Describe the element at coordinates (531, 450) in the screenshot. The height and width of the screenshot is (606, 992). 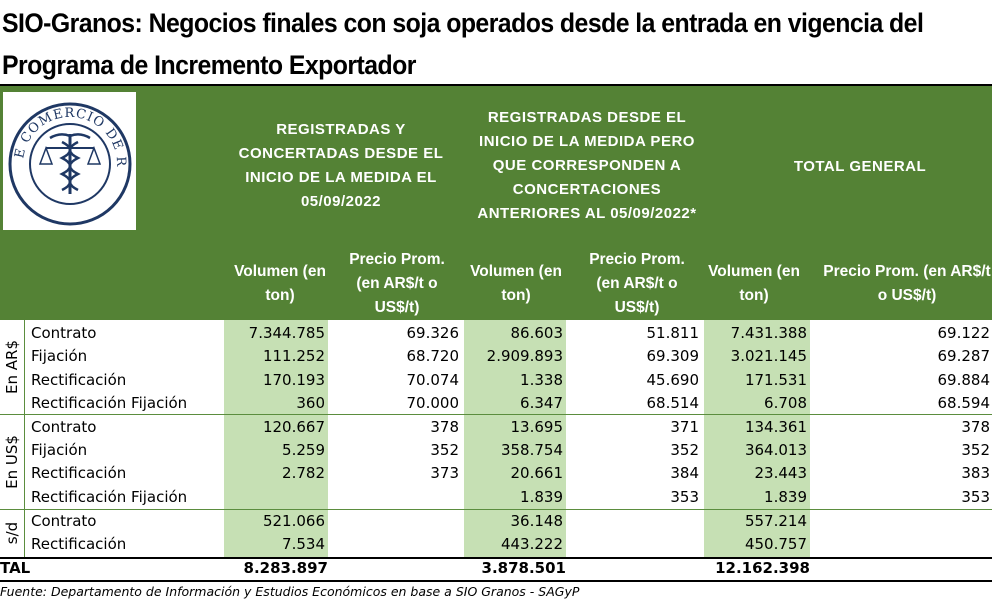
I see `cell-volume-2: 358.754` at that location.